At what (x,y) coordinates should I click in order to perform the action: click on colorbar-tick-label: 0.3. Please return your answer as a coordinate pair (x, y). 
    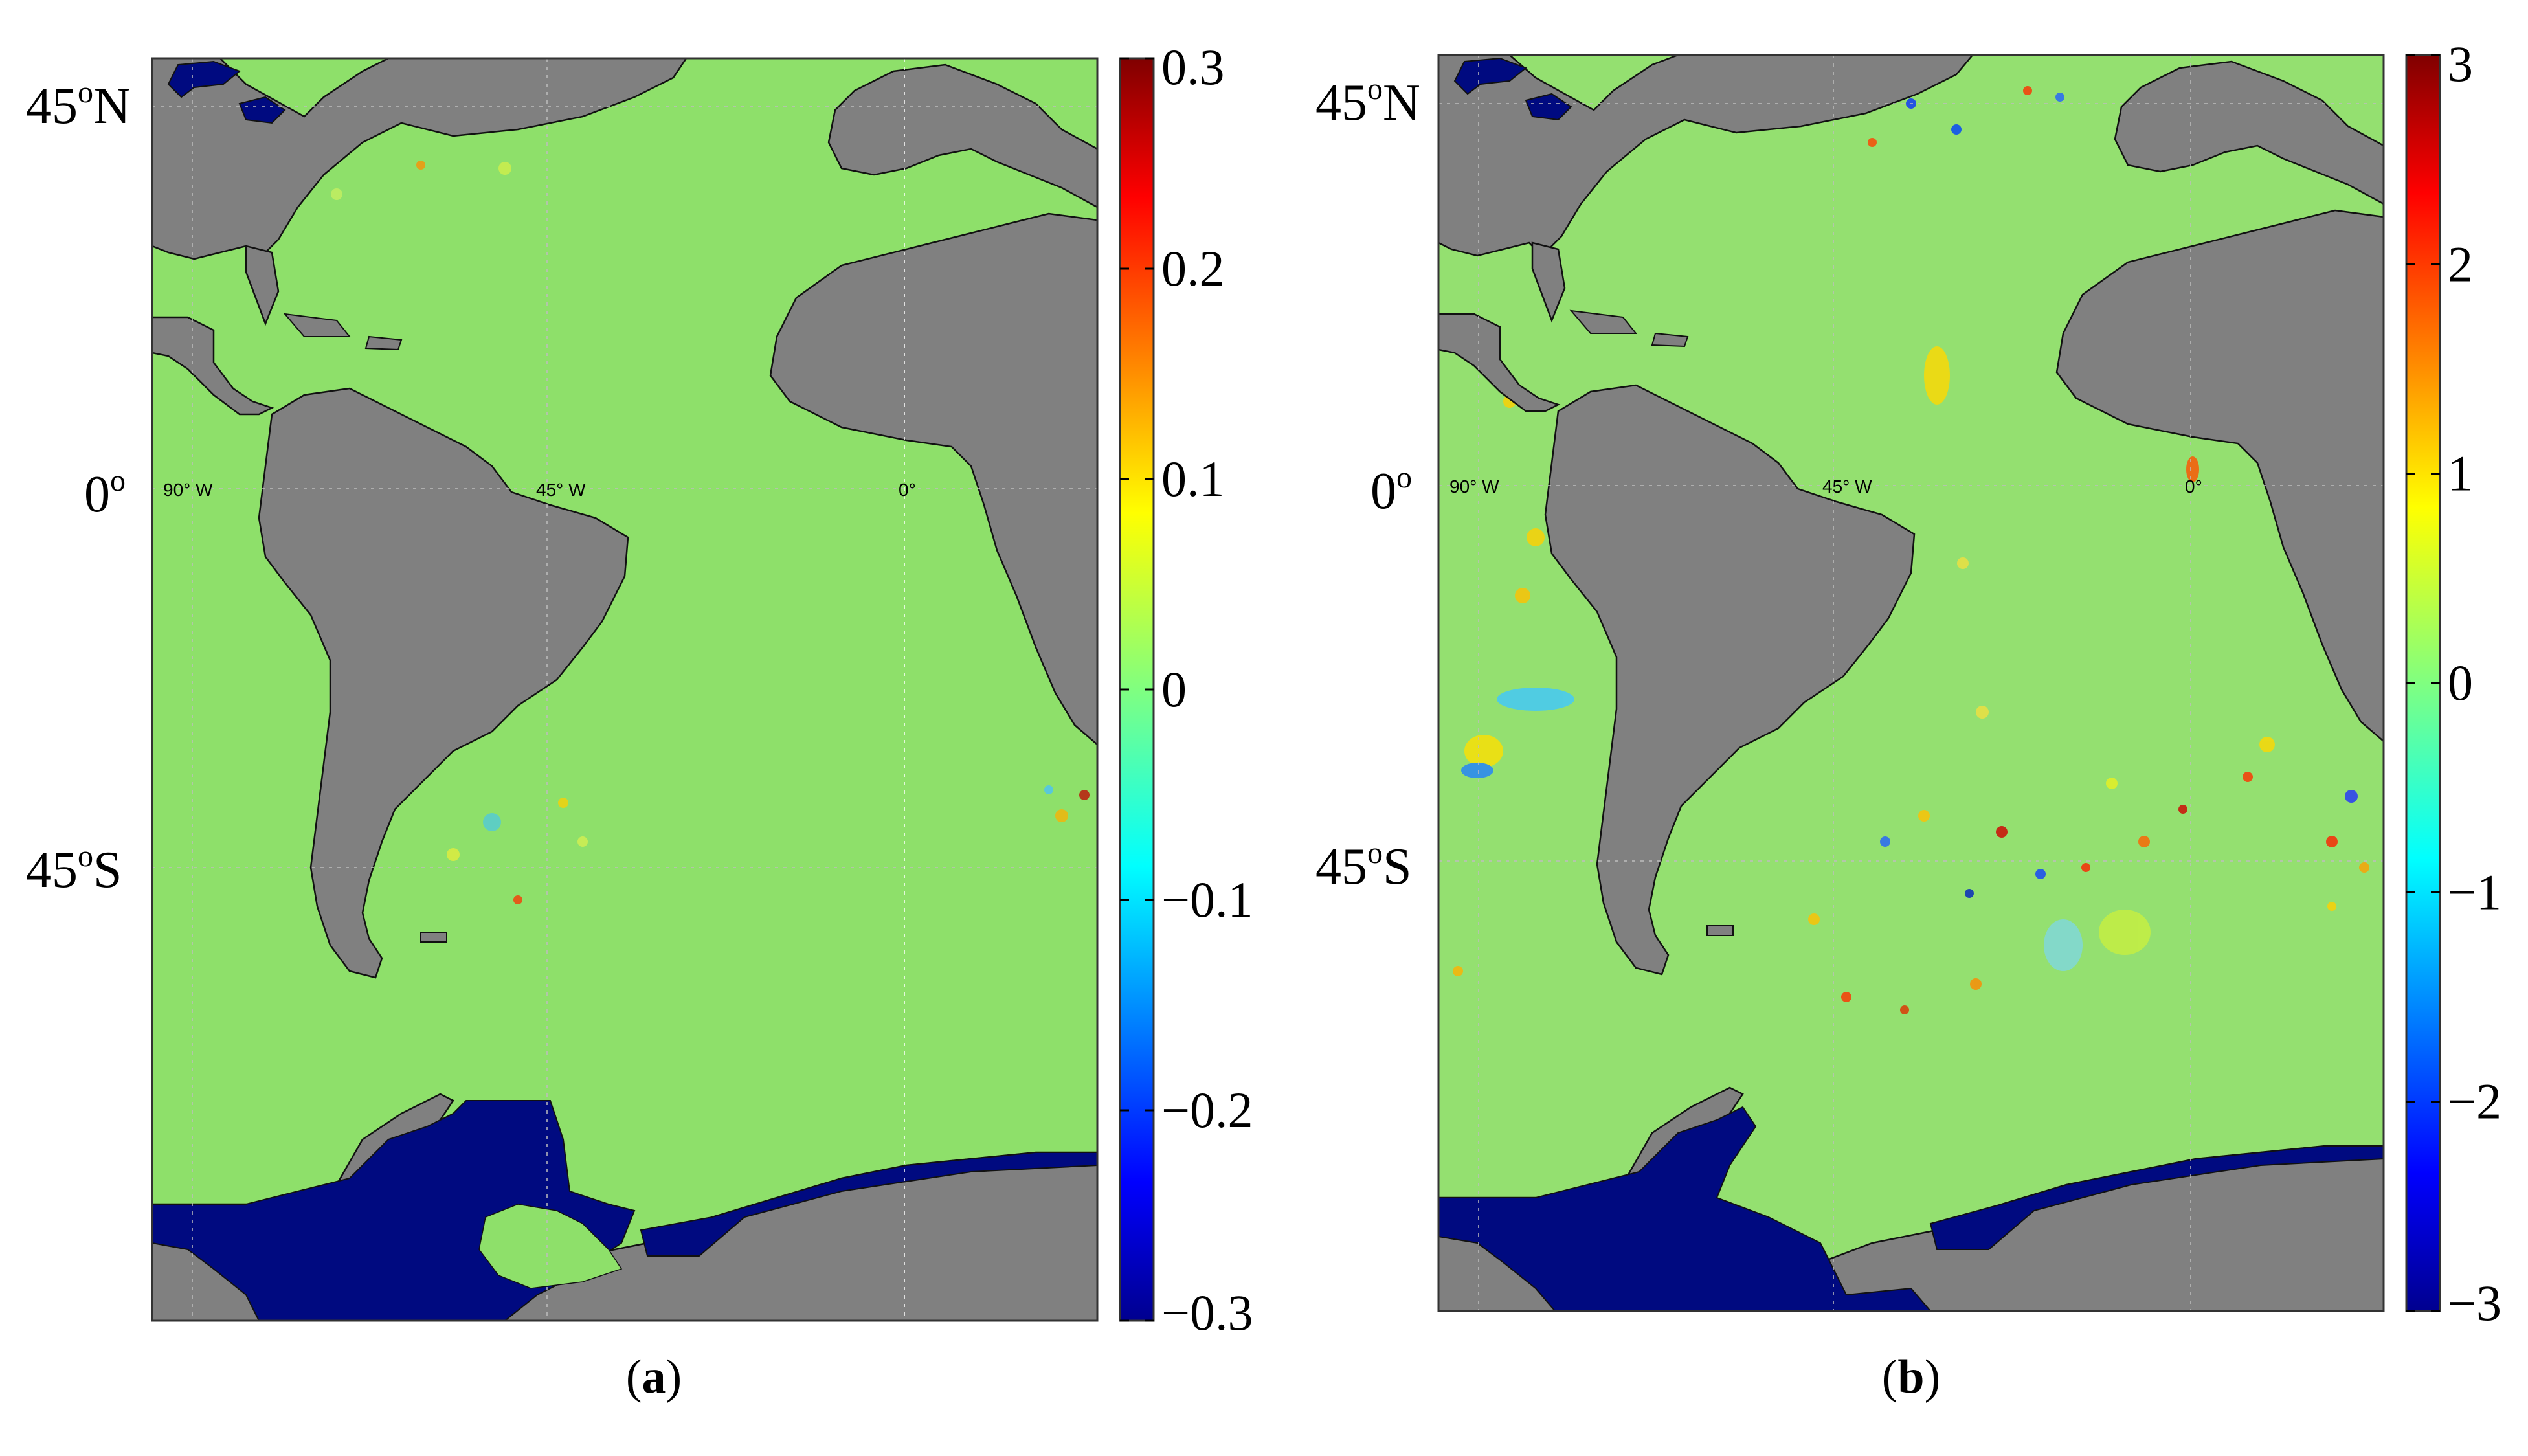
    Looking at the image, I should click on (1193, 67).